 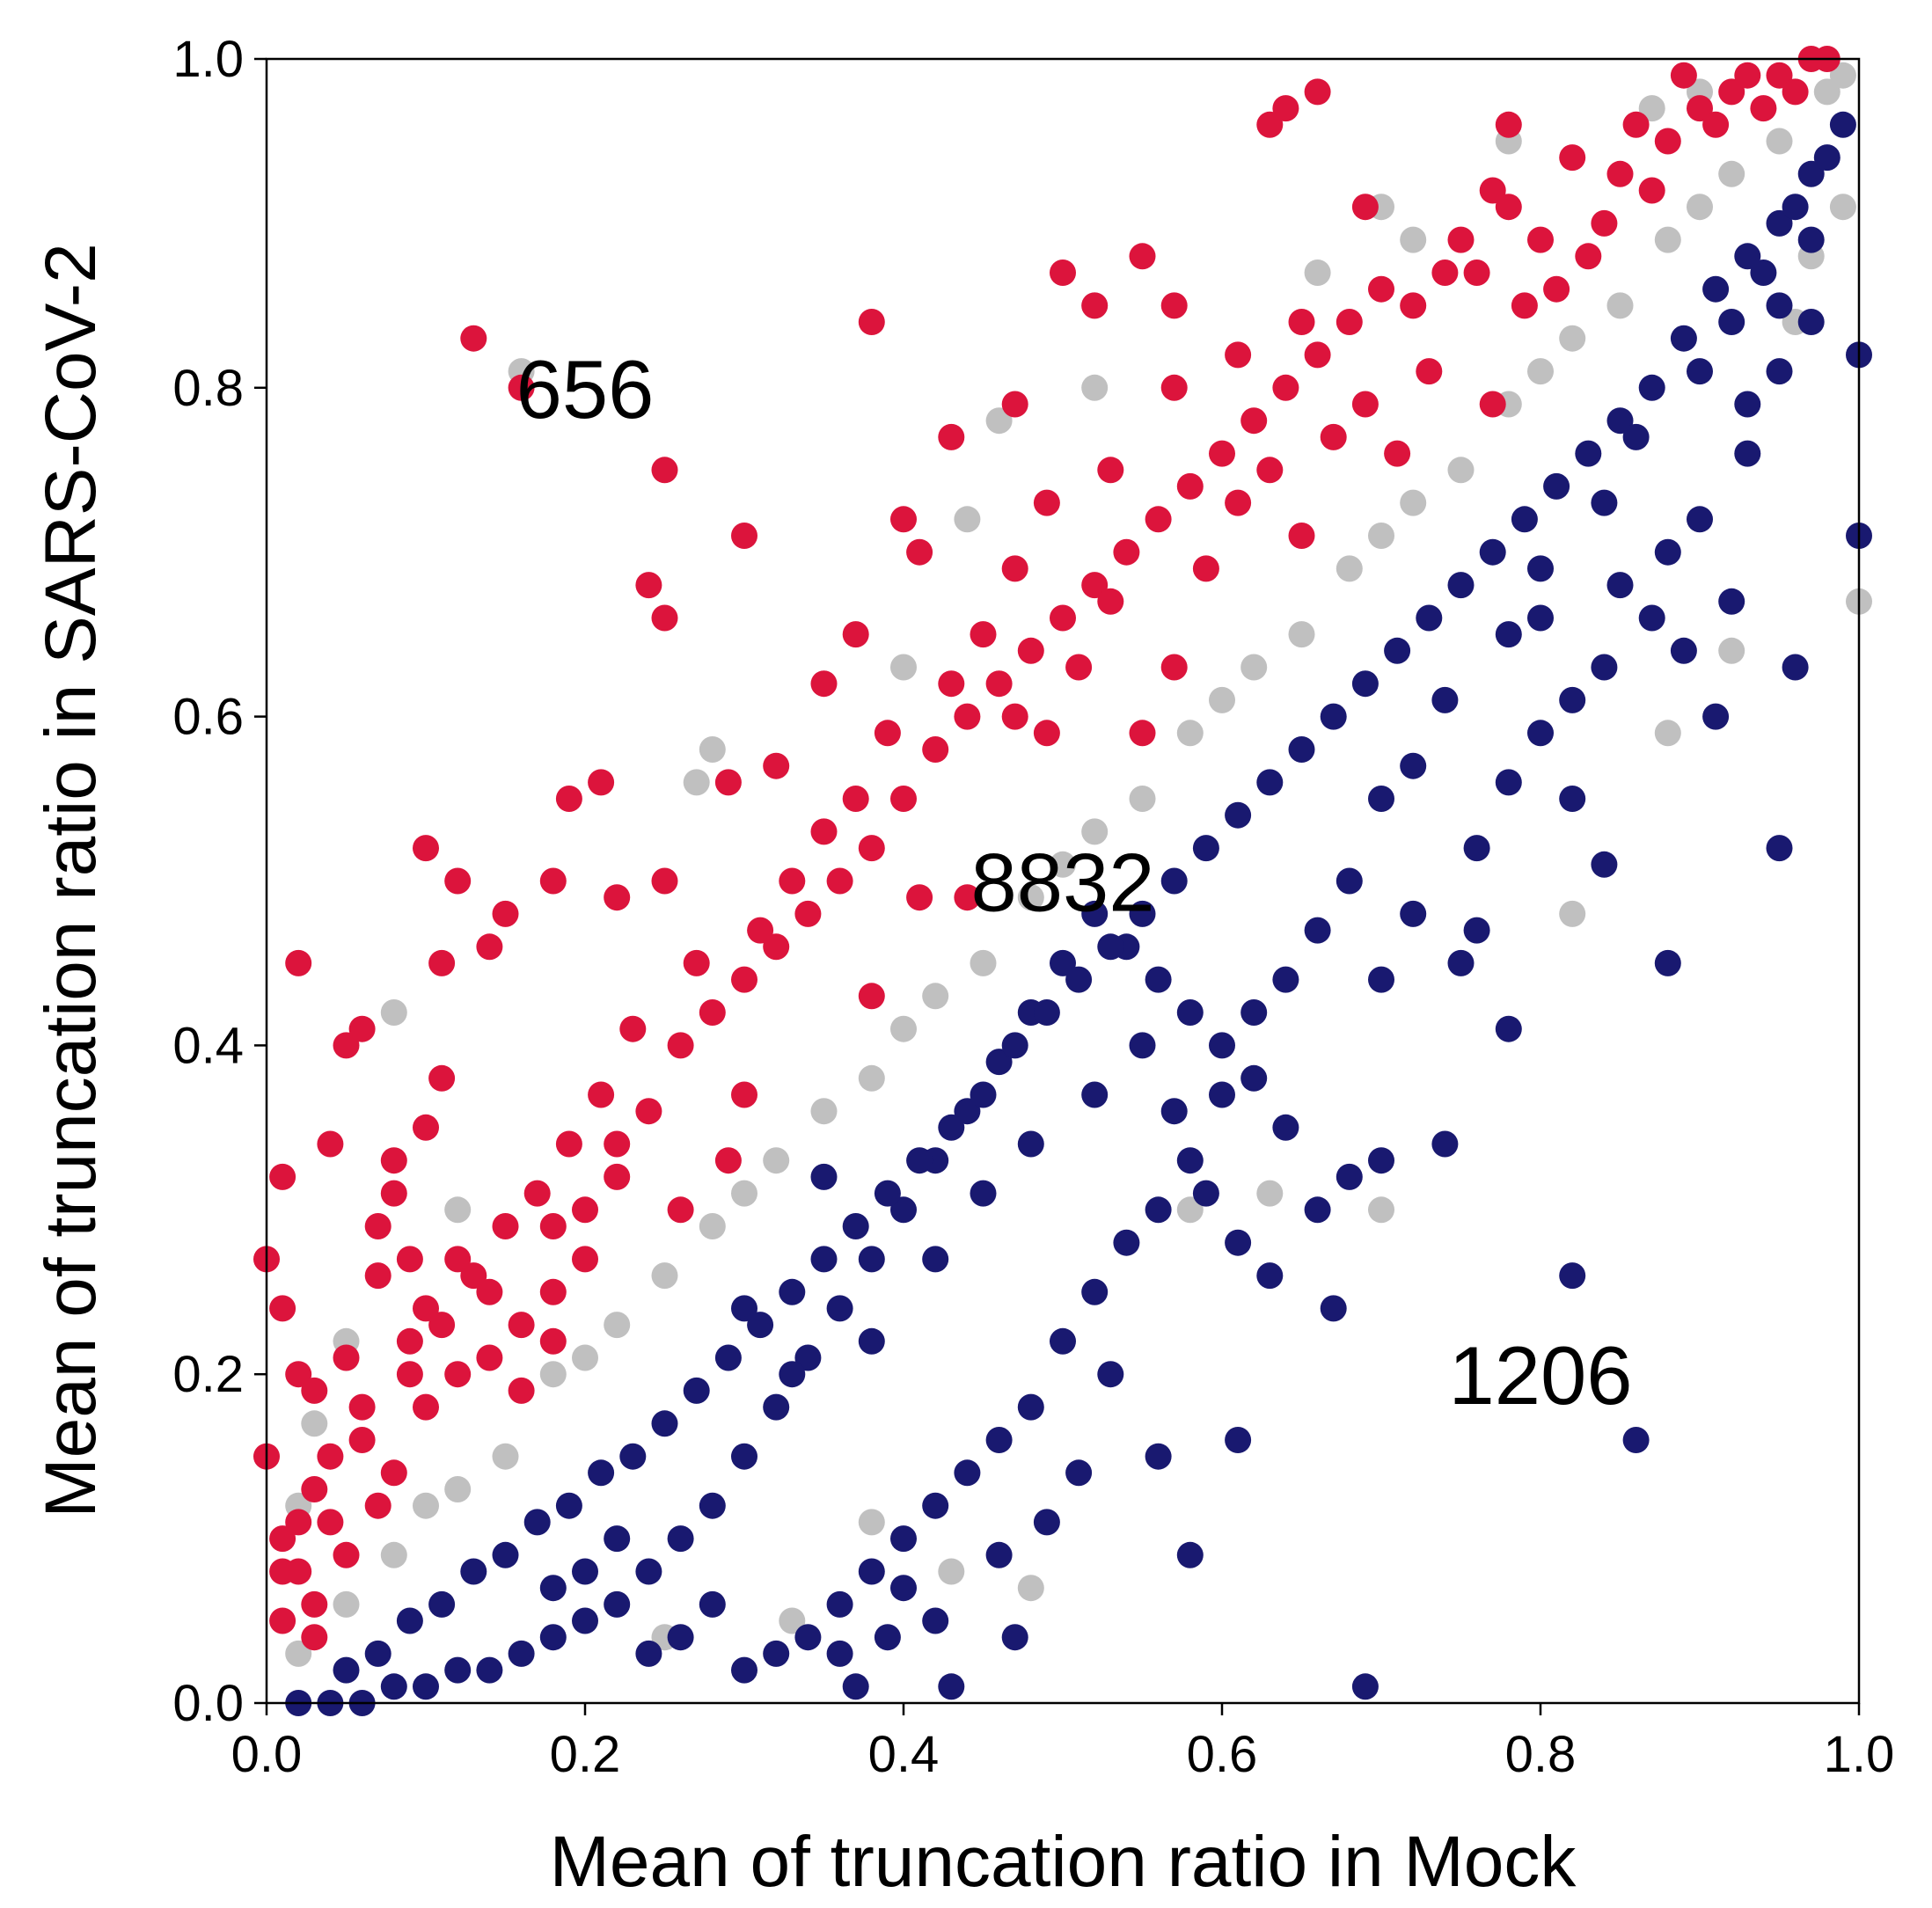 I want to click on x-tick-label-5: 1.0, so click(x=1859, y=1754).